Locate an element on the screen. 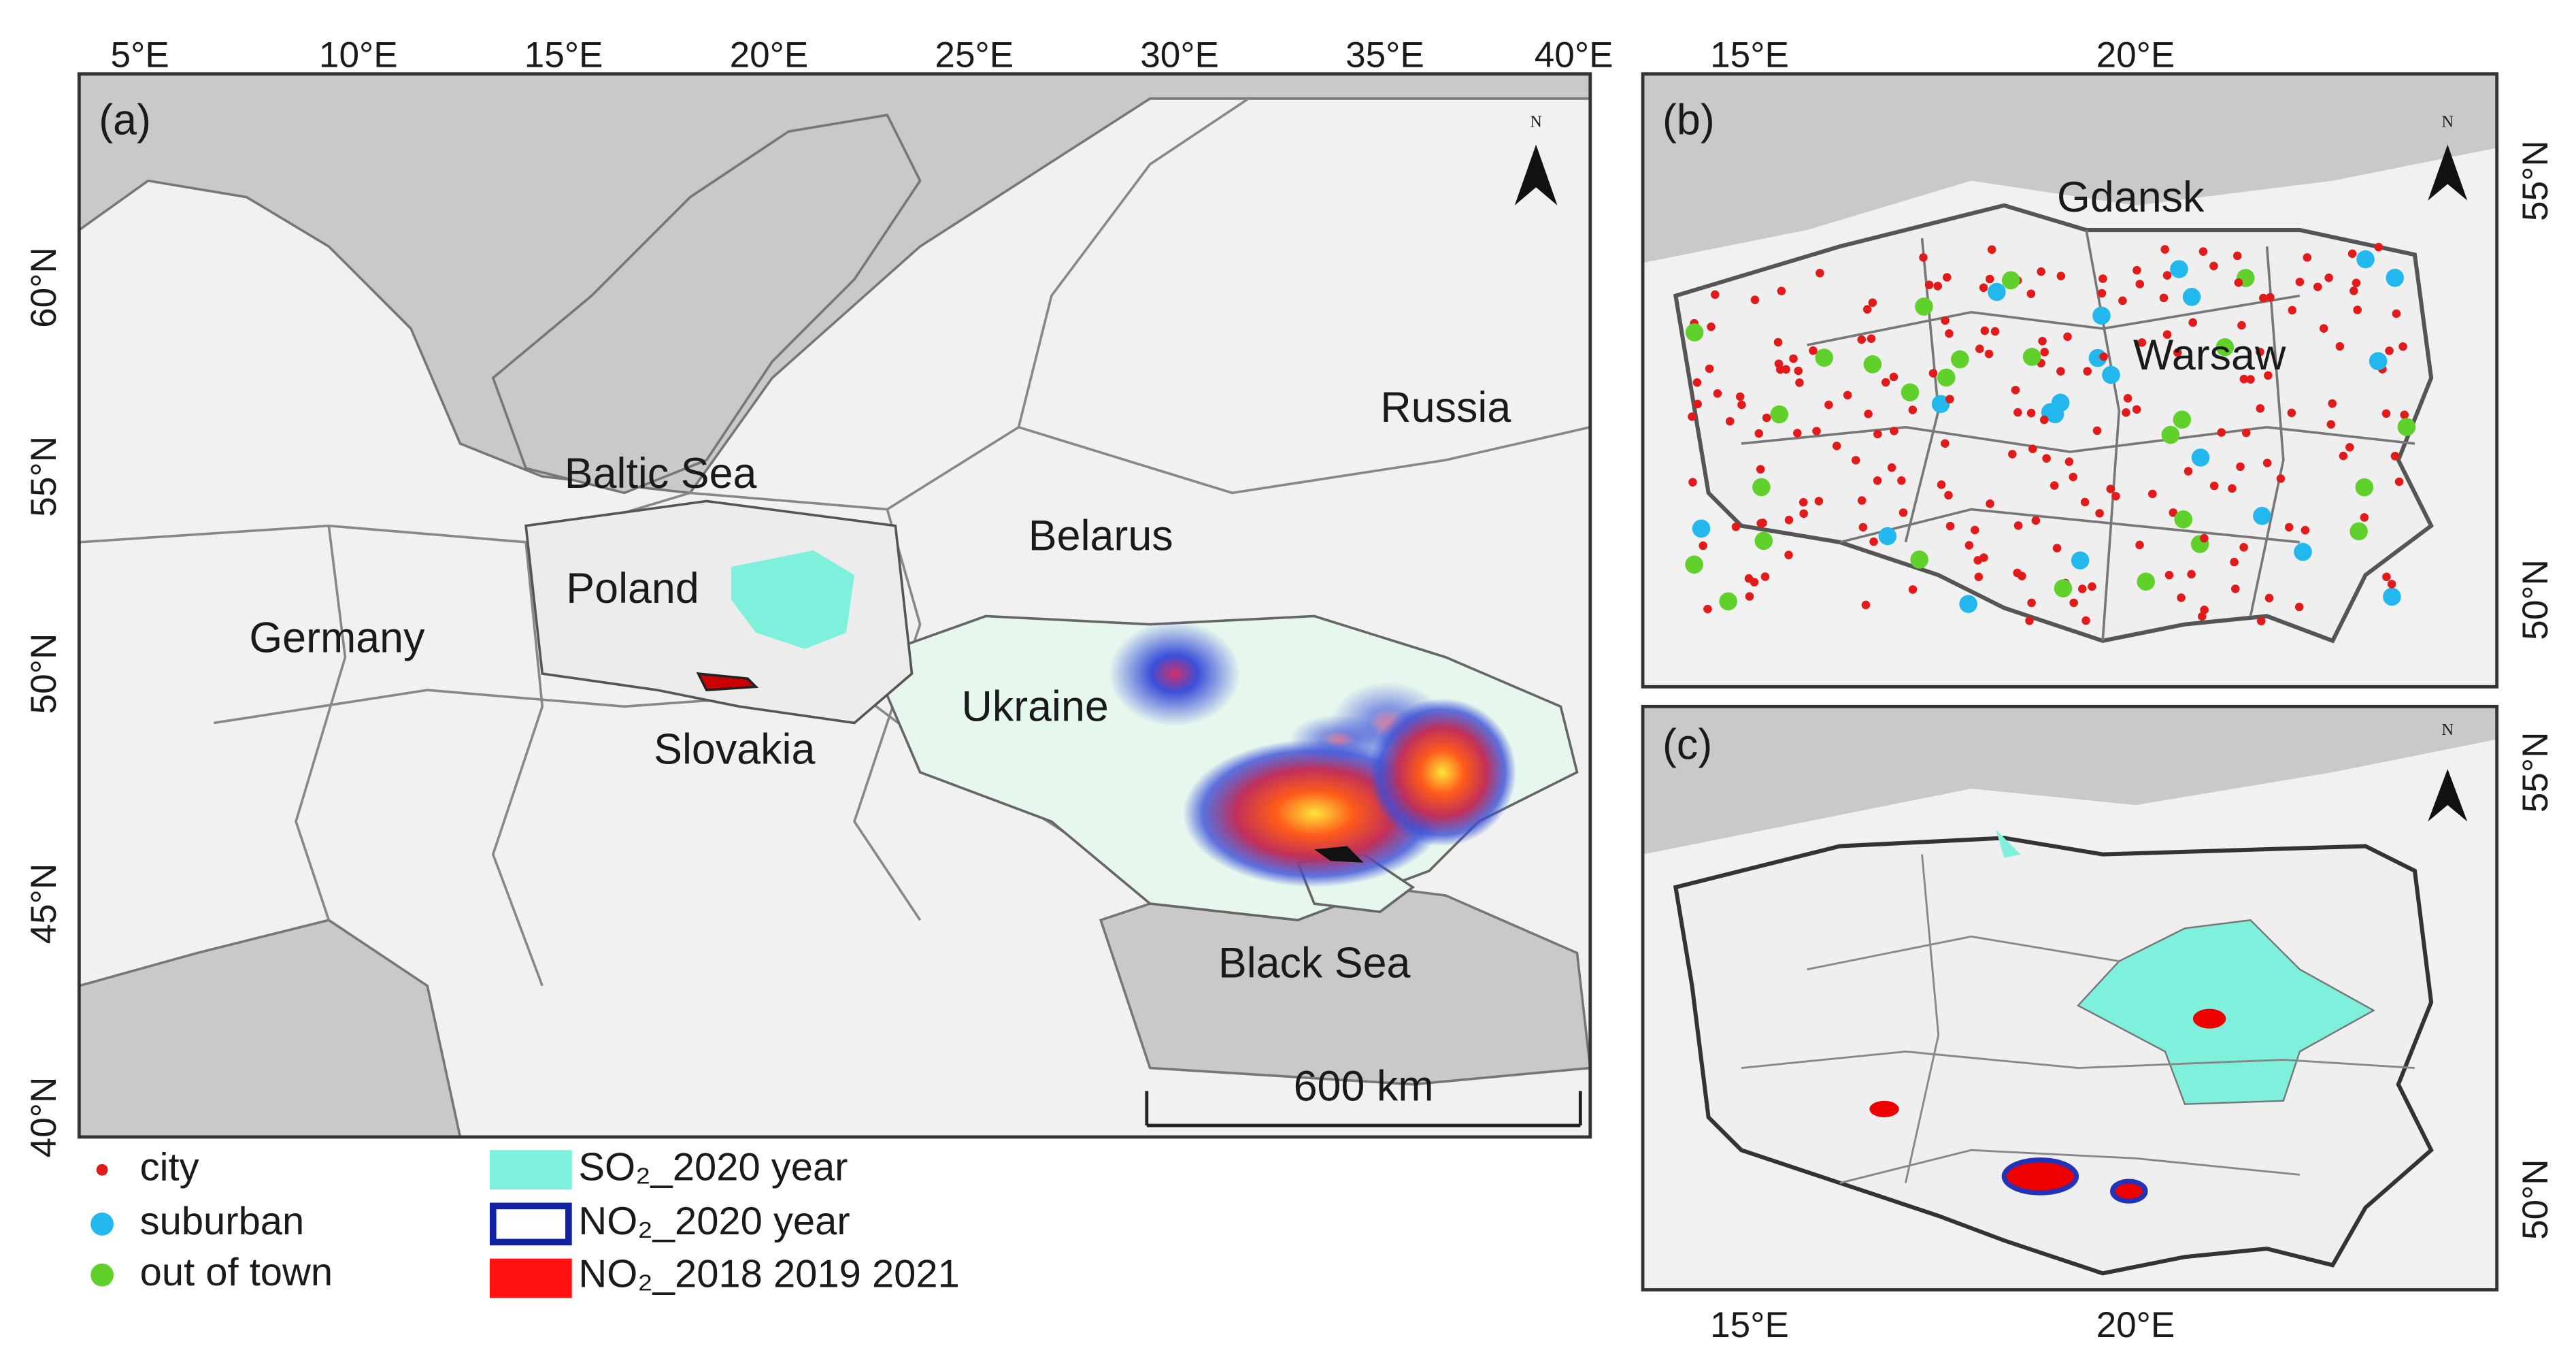 The image size is (2576, 1367). lon-tick-label: 30°E is located at coordinates (1179, 55).